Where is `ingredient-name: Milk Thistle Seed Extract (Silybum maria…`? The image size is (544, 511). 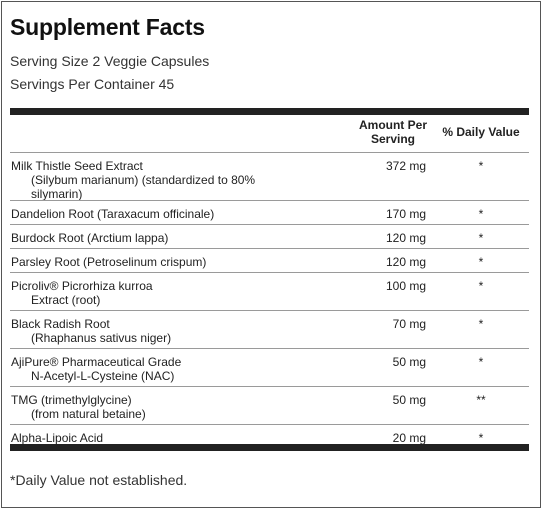 ingredient-name: Milk Thistle Seed Extract (Silybum maria… is located at coordinates (161, 180).